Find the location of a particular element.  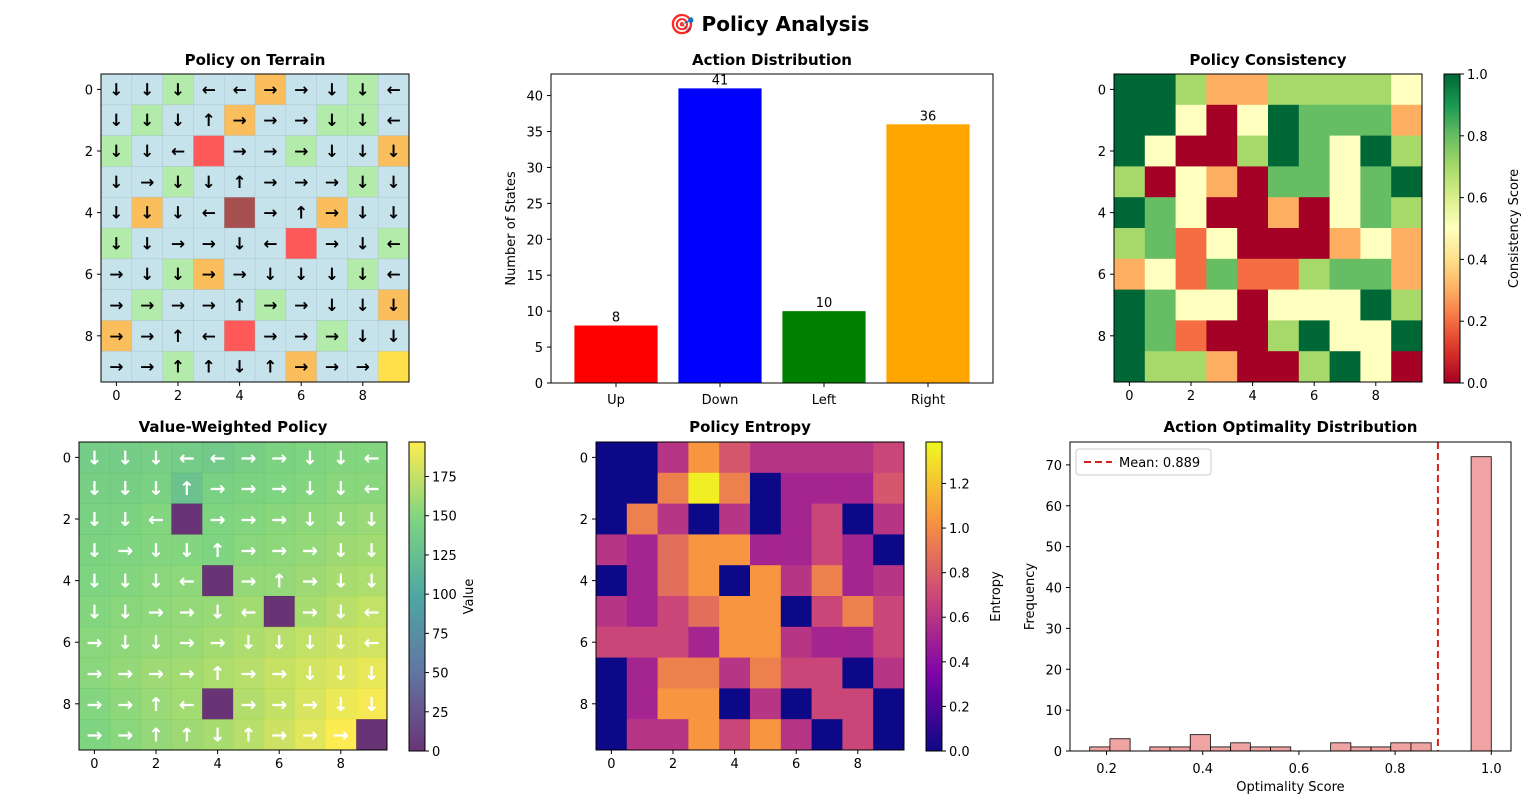

opt-y-tick-label: 60 is located at coordinates (1053, 507).